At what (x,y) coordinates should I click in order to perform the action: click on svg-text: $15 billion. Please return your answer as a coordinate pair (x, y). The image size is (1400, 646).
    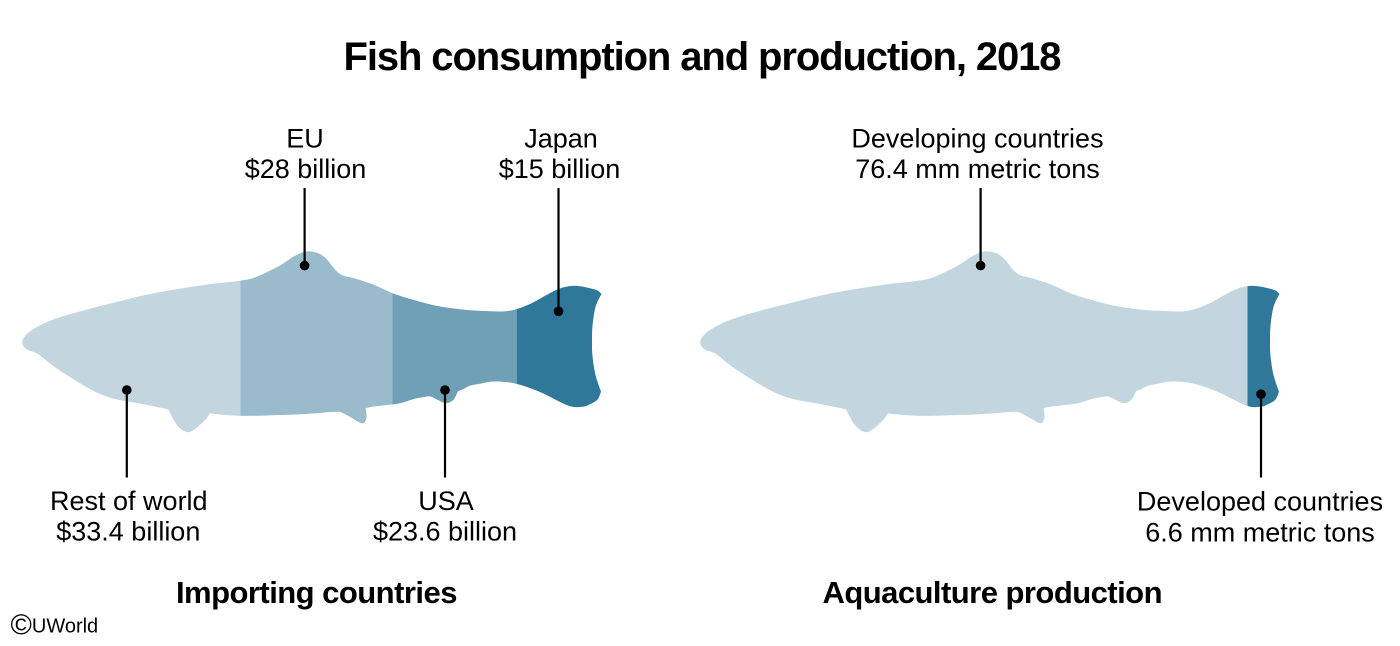
    Looking at the image, I should click on (560, 169).